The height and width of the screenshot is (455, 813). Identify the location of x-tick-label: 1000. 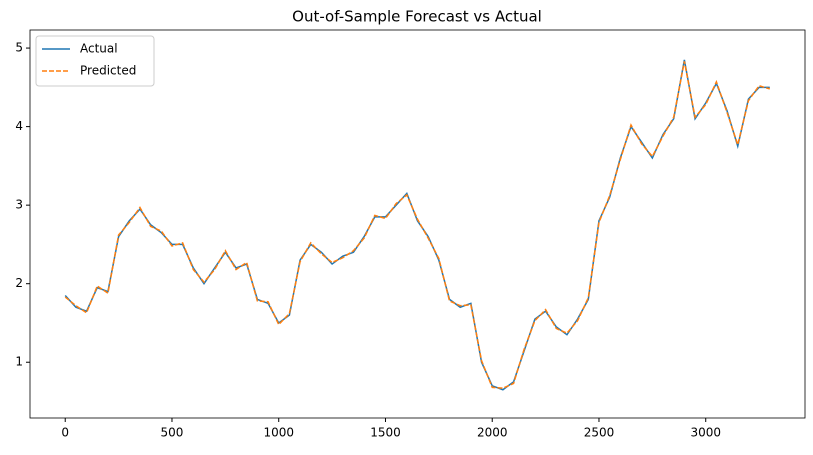
(278, 433).